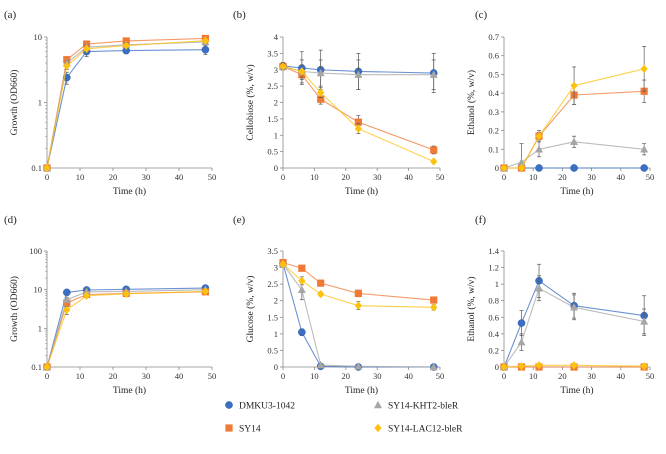  Describe the element at coordinates (480, 220) in the screenshot. I see `panel-label: (f)` at that location.